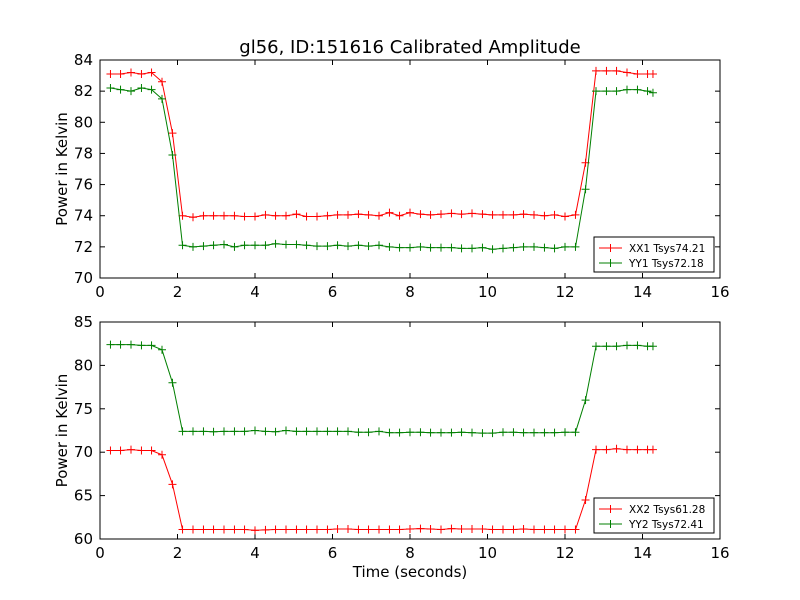 Image resolution: width=800 pixels, height=600 pixels. I want to click on x-tick-label: 10, so click(487, 292).